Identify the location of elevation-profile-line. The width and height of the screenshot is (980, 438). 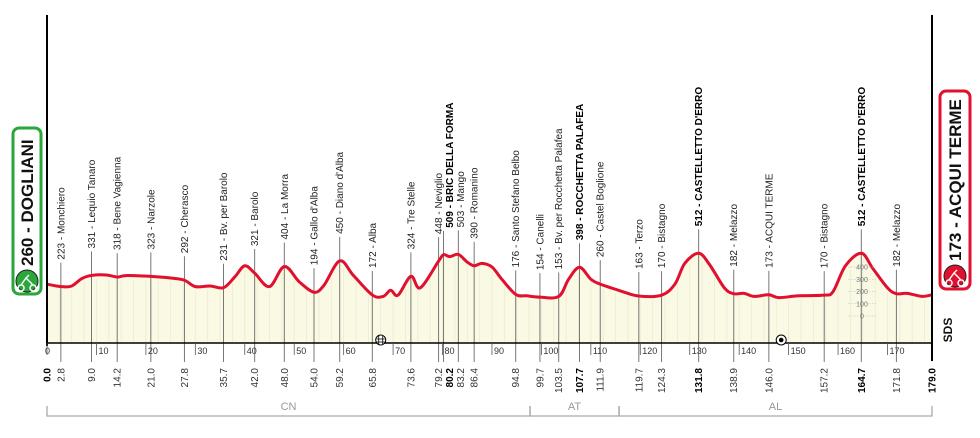
(489, 275).